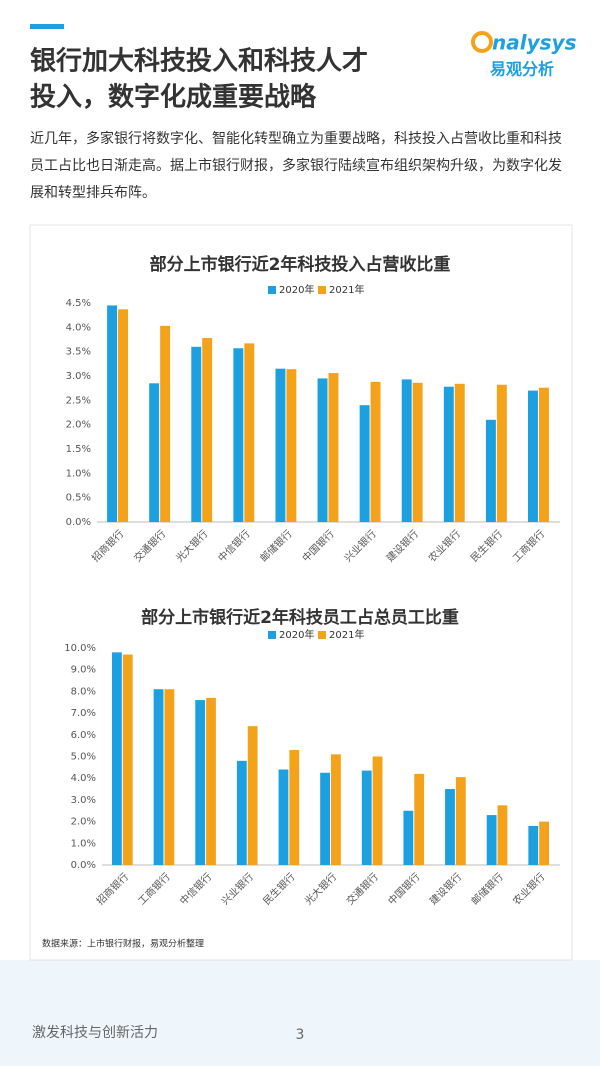  Describe the element at coordinates (123, 944) in the screenshot. I see `source-note: 数据来源：上市银行财报，易观分析整理` at that location.